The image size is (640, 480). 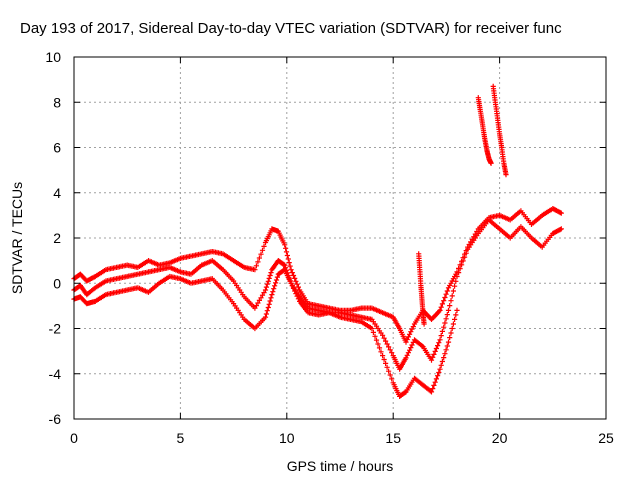 I want to click on x-tick-label: 25, so click(x=606, y=438).